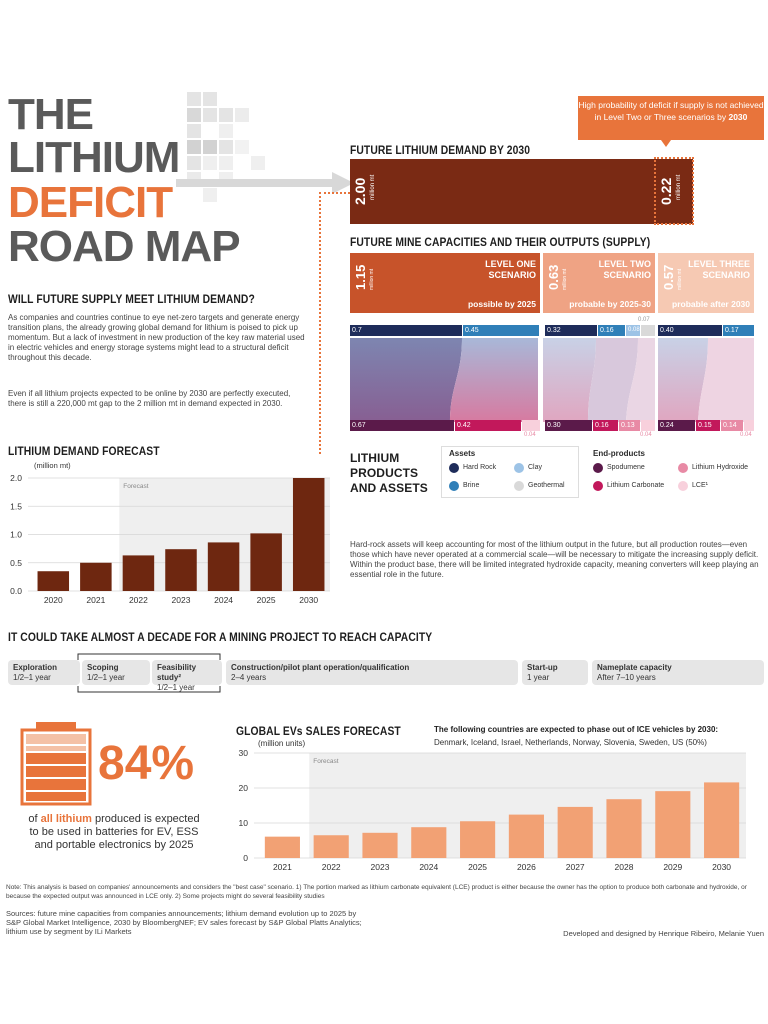  What do you see at coordinates (721, 867) in the screenshot?
I see `x-tick-label: 2030` at bounding box center [721, 867].